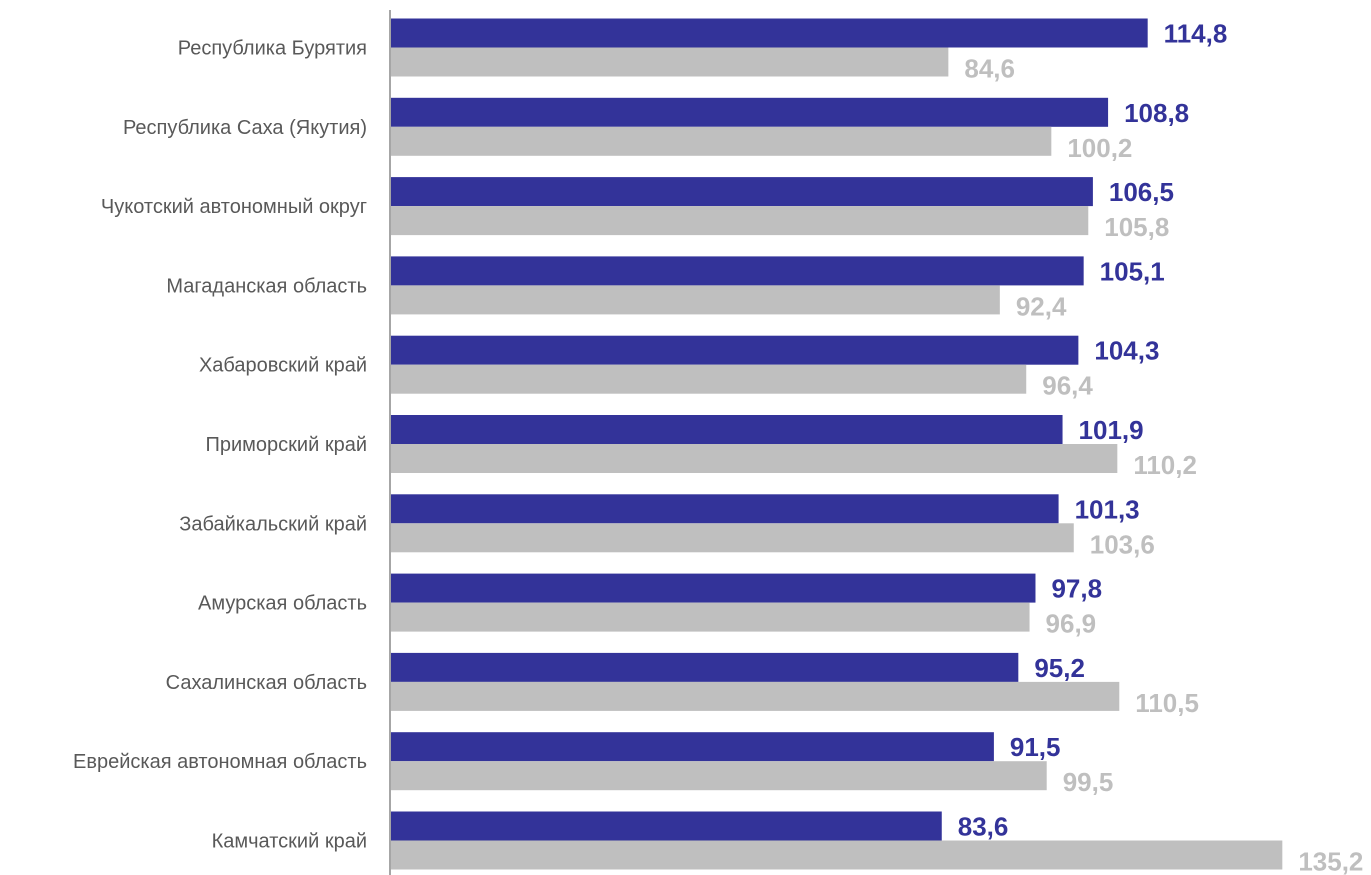 Image resolution: width=1371 pixels, height=875 pixels. What do you see at coordinates (1059, 668) in the screenshot?
I see `value-label-series-1: 95,2` at bounding box center [1059, 668].